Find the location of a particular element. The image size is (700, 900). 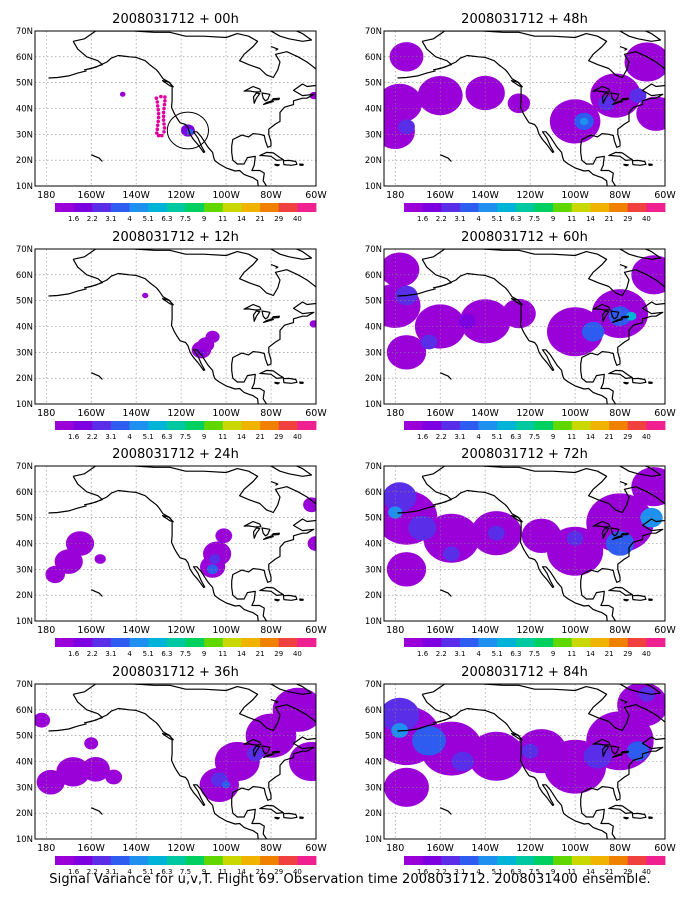

colorbar-label: 6.3 is located at coordinates (166, 654).